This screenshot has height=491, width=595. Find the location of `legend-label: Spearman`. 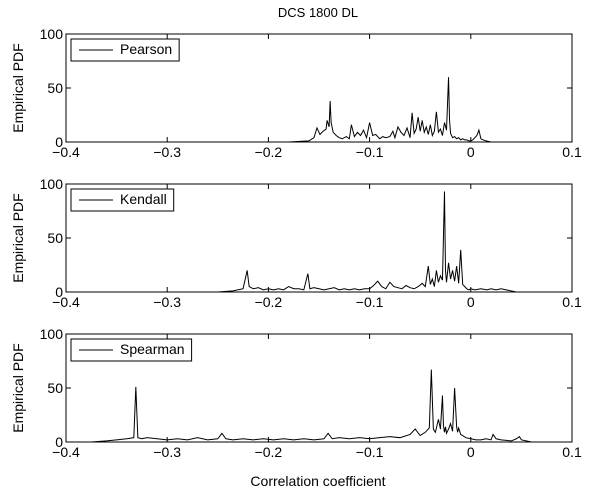

legend-label: Spearman is located at coordinates (152, 349).